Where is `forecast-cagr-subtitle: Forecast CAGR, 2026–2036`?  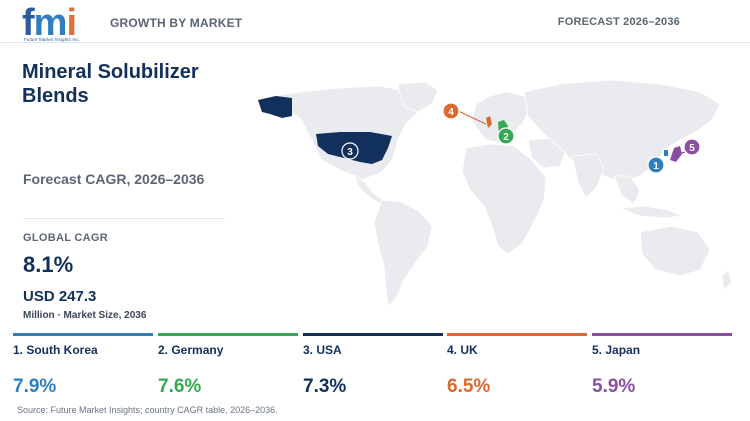
forecast-cagr-subtitle: Forecast CAGR, 2026–2036 is located at coordinates (114, 179).